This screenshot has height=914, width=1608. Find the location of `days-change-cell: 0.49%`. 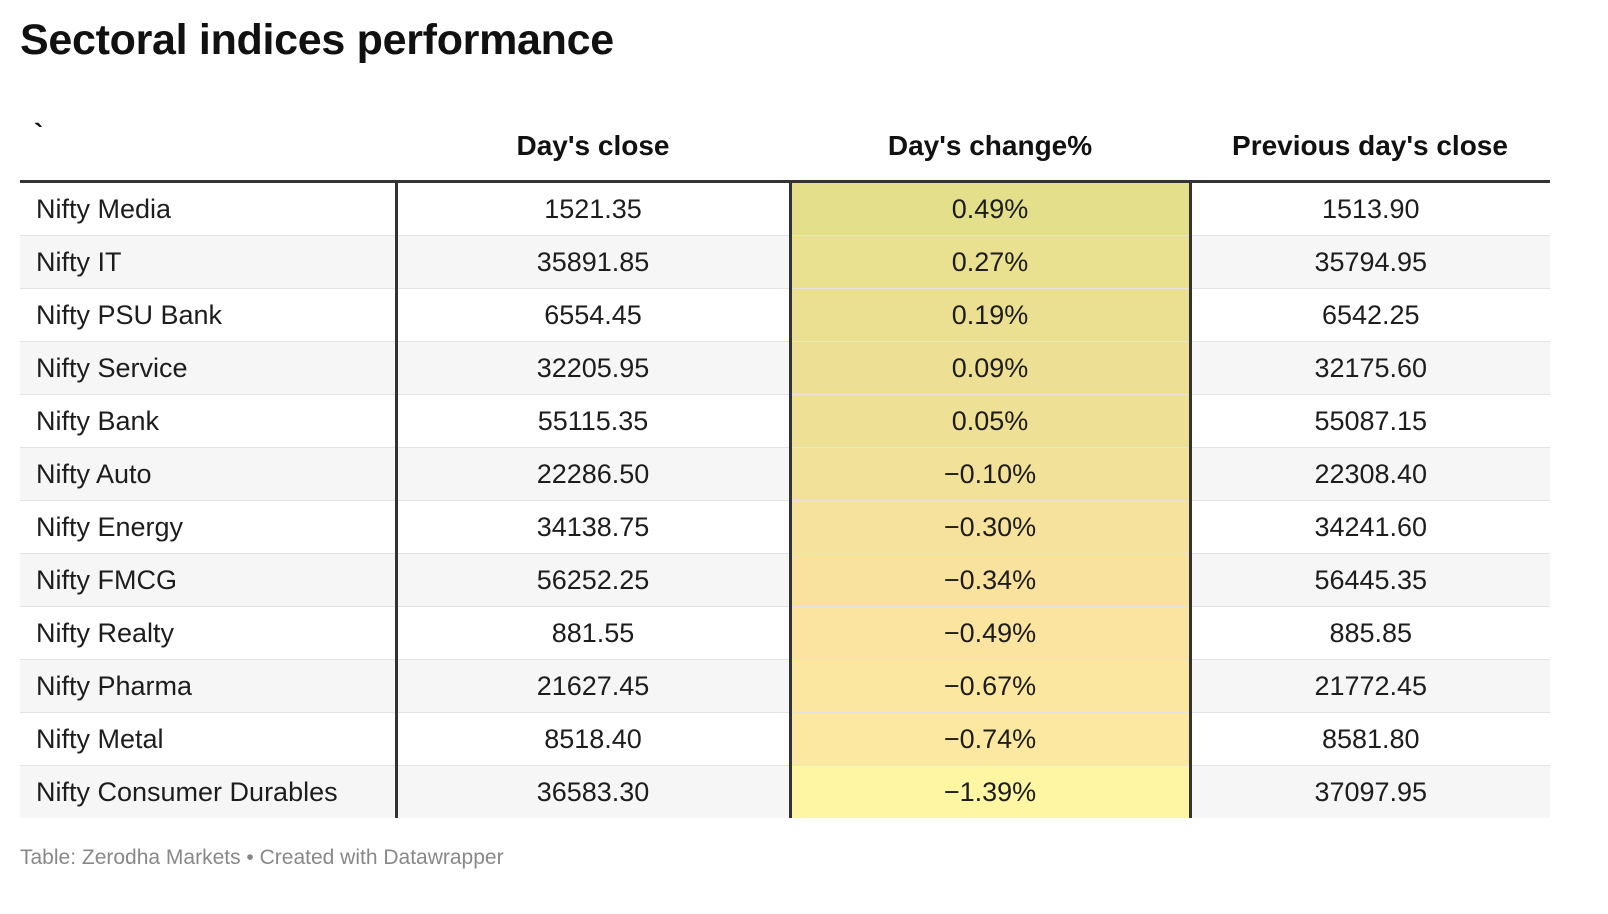

days-change-cell: 0.49% is located at coordinates (990, 208).